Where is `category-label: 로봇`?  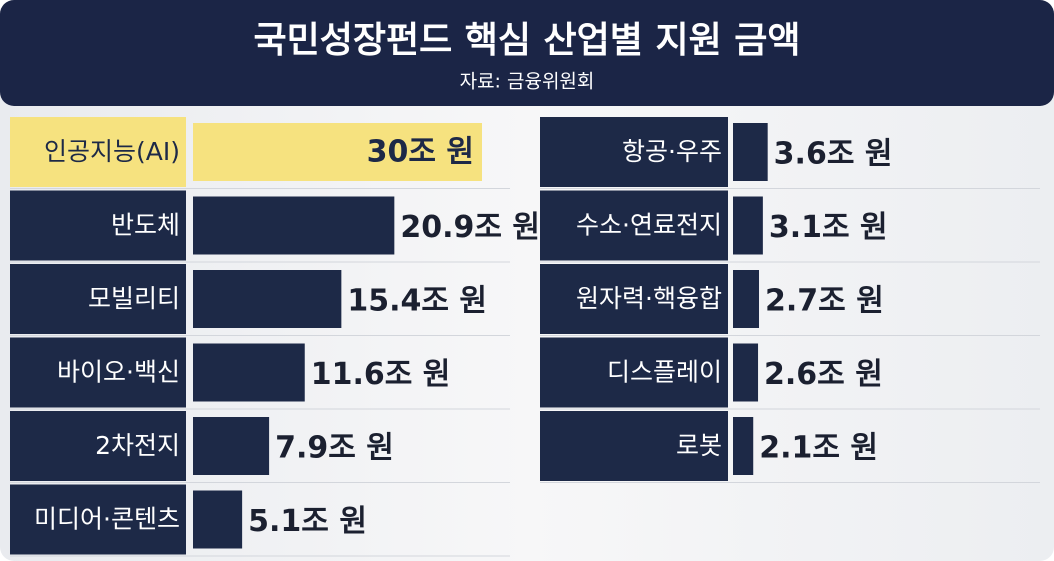 category-label: 로봇 is located at coordinates (699, 445).